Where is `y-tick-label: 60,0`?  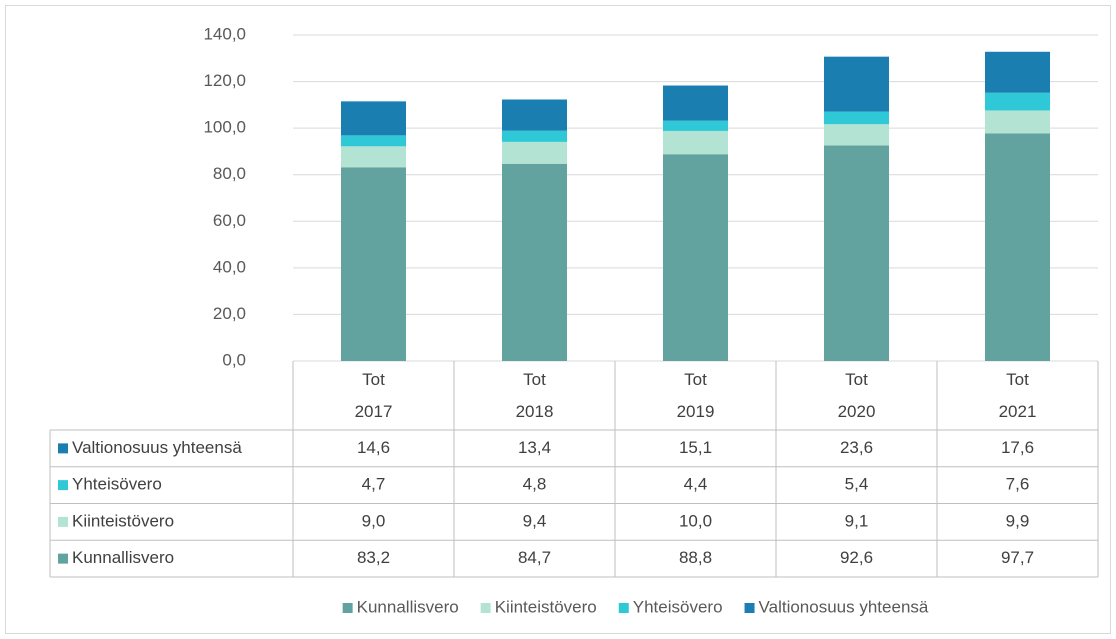
y-tick-label: 60,0 is located at coordinates (229, 220).